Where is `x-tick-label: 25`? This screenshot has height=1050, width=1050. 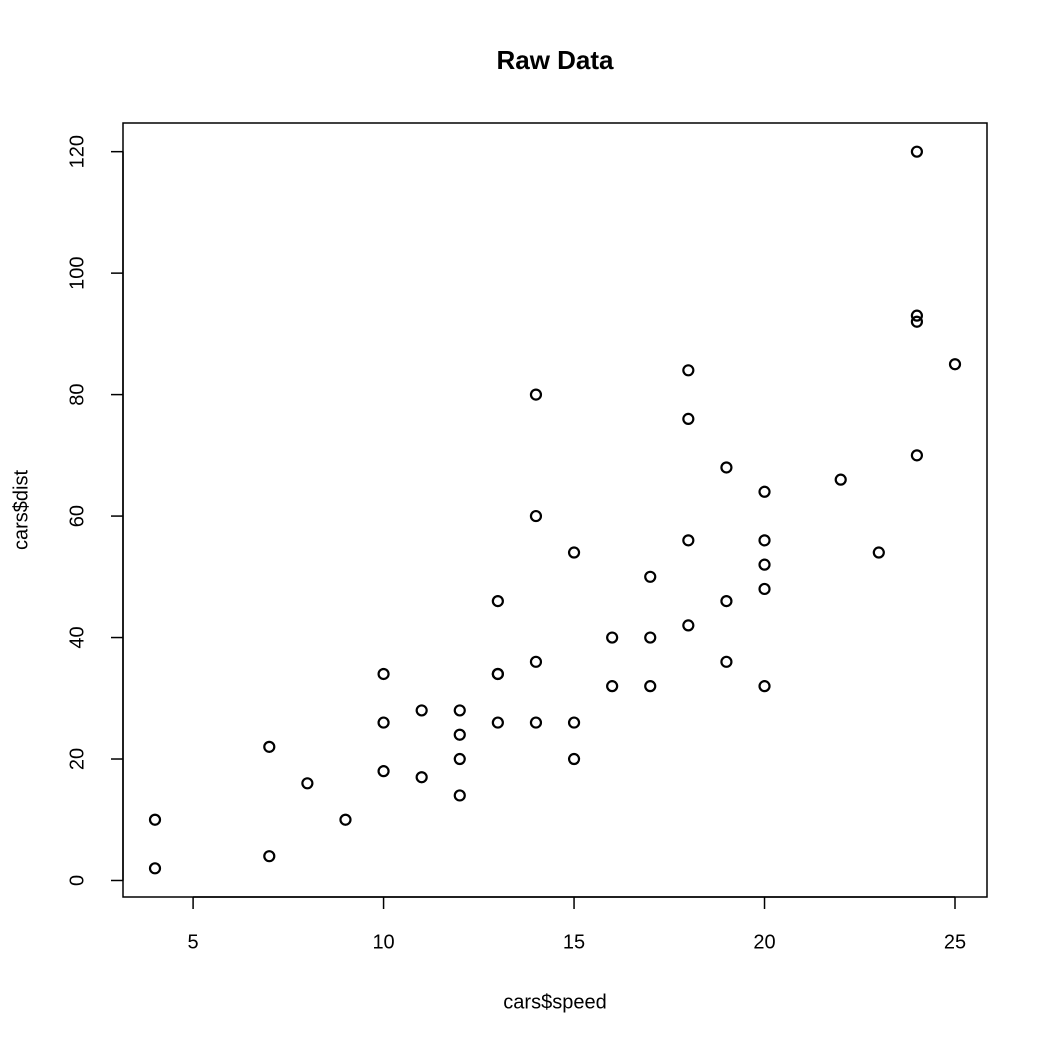
x-tick-label: 25 is located at coordinates (955, 942).